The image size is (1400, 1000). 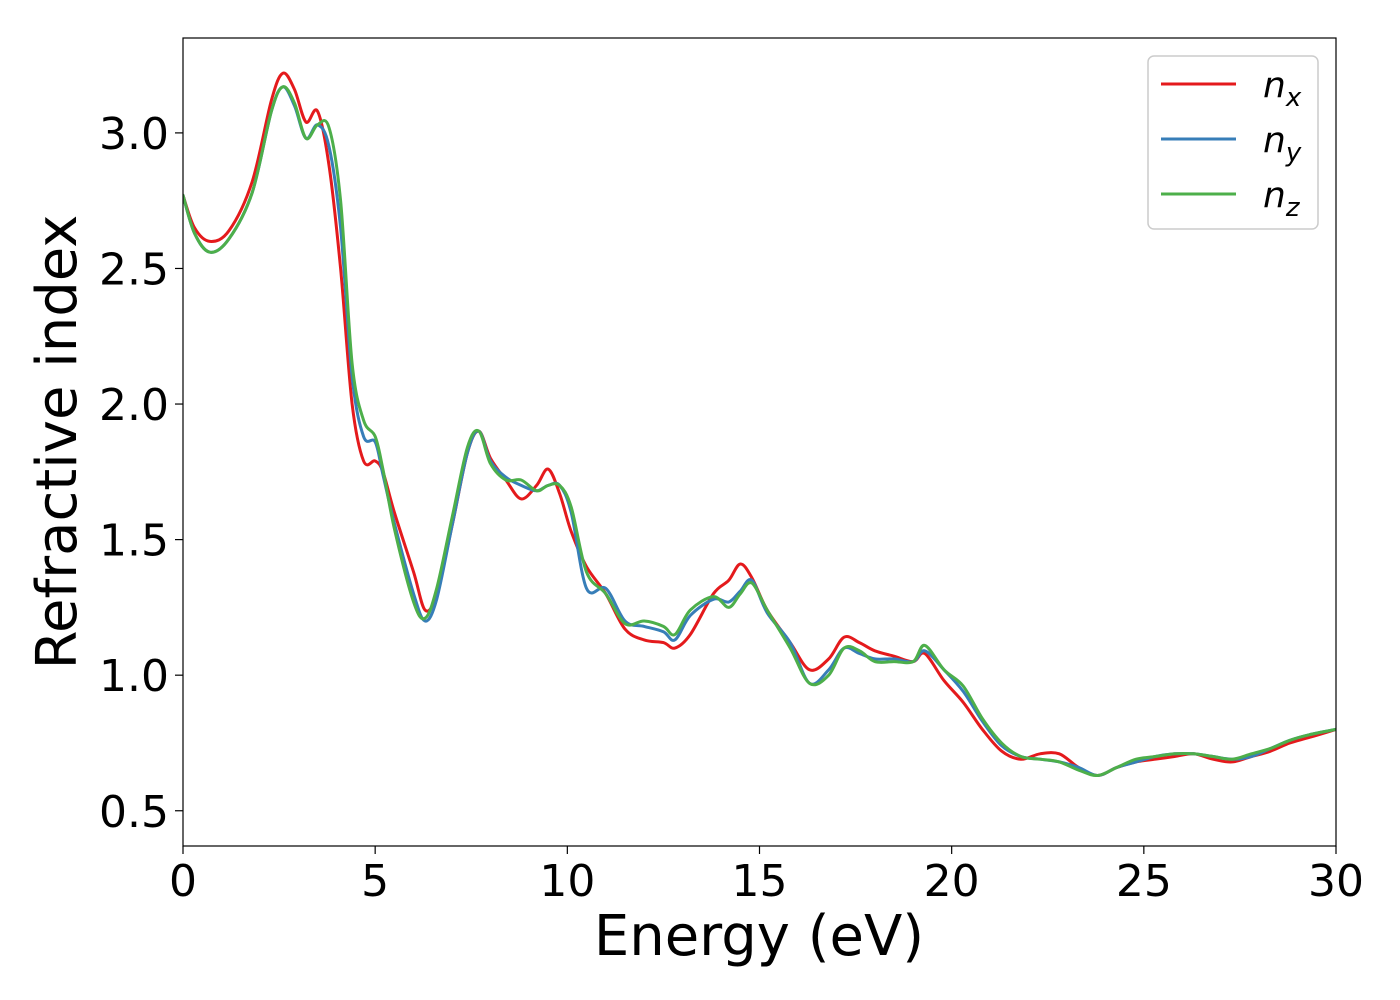 I want to click on x-axis: 0 5 10 15 20 25 30, so click(x=766, y=876).